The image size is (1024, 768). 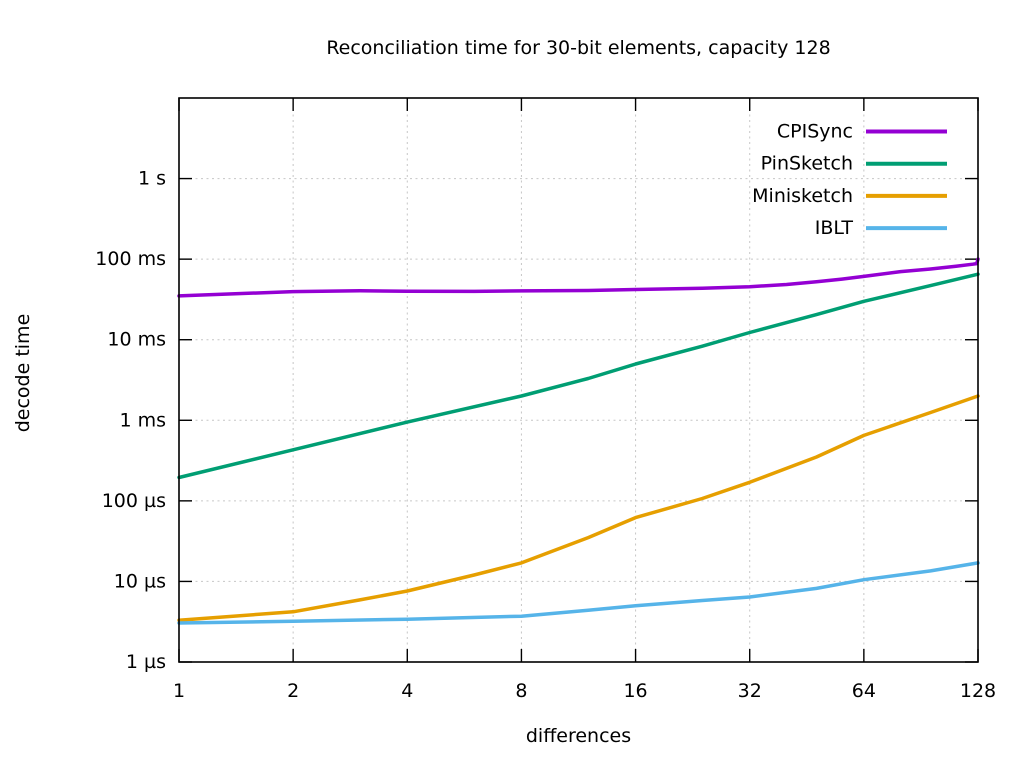 What do you see at coordinates (807, 164) in the screenshot?
I see `legend-label-PinSketch: PinSketch` at bounding box center [807, 164].